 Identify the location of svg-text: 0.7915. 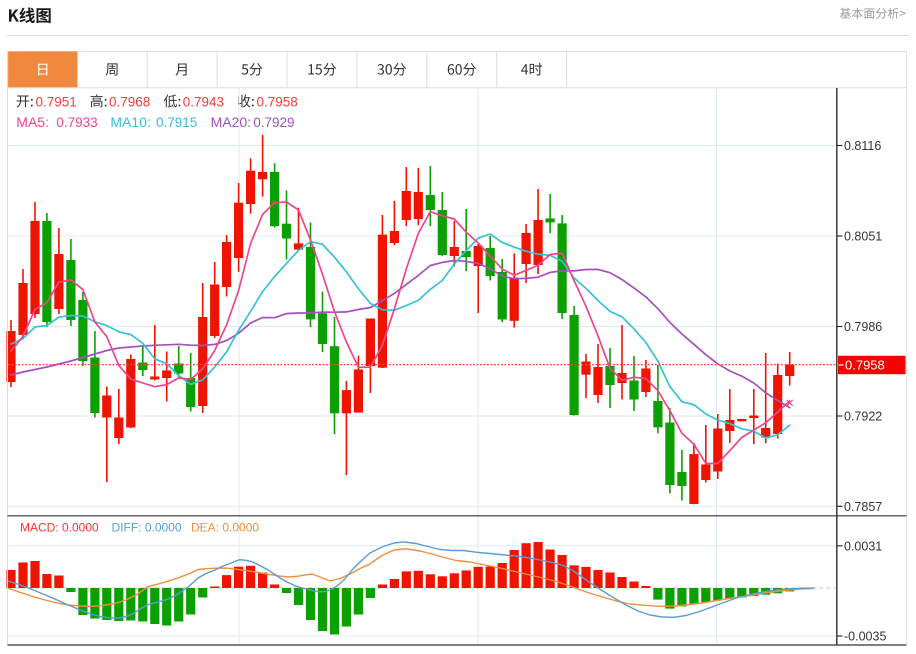
(176, 122).